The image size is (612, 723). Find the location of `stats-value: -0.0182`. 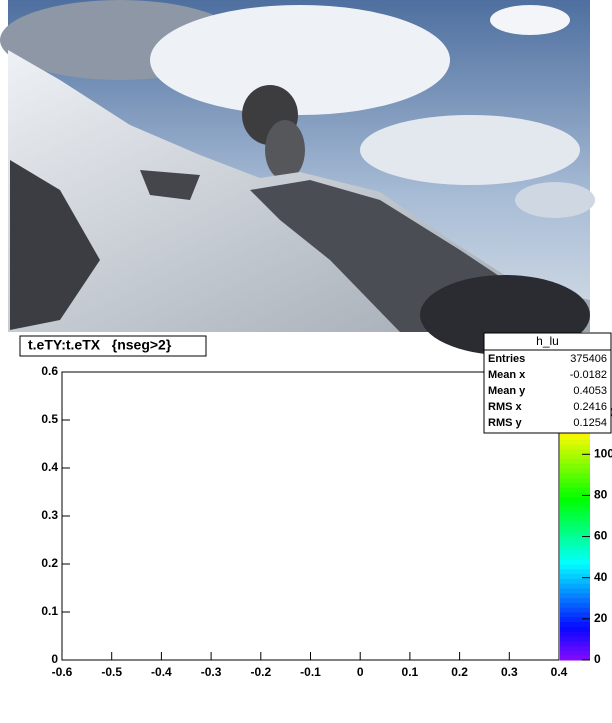

stats-value: -0.0182 is located at coordinates (588, 375).